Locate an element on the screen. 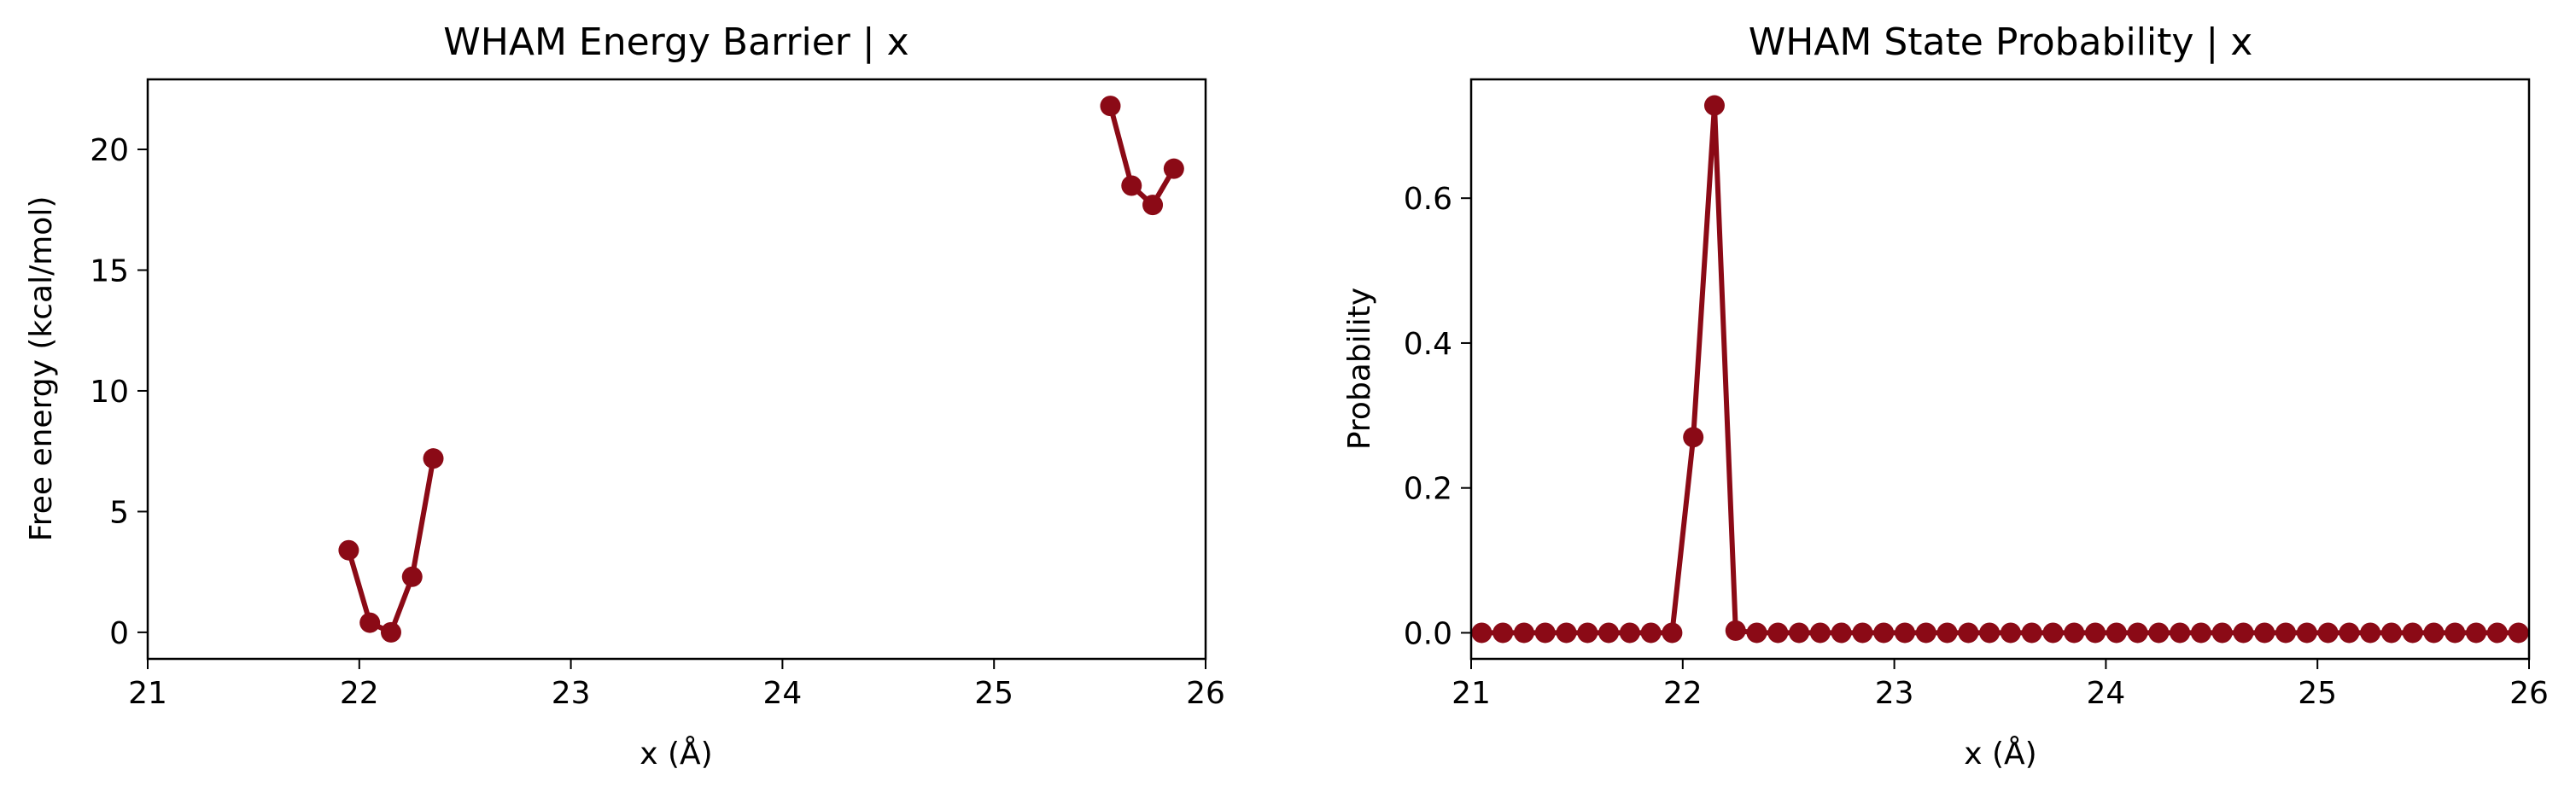 This screenshot has width=2576, height=798. probability-y-tick-label: 0.6 is located at coordinates (1428, 199).